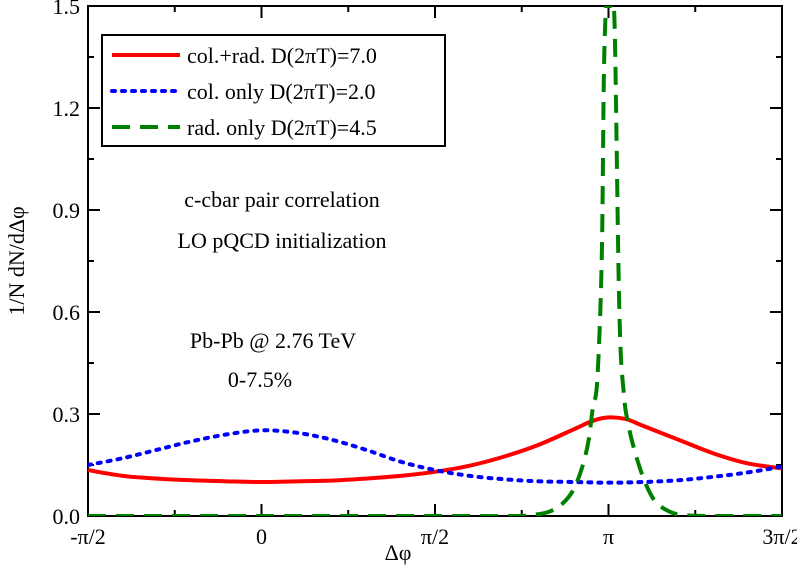 This screenshot has height=576, width=797. Describe the element at coordinates (282, 127) in the screenshot. I see `legend-label-rad-only: rad. only D(2πT)=4.5` at that location.